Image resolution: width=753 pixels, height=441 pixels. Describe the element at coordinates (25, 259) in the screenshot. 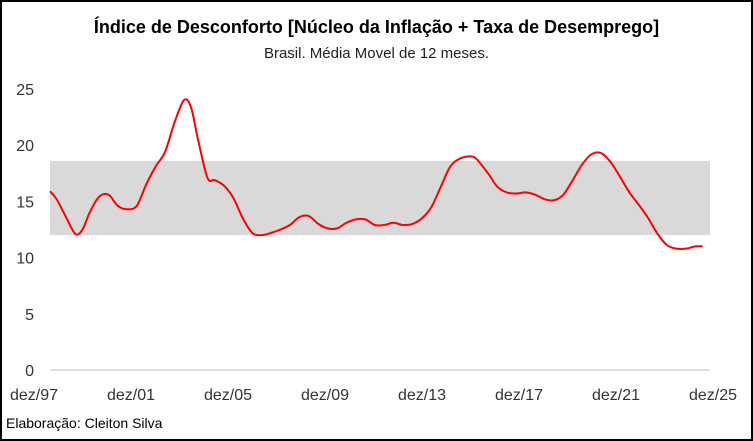

I see `y-tick-label: 10` at that location.